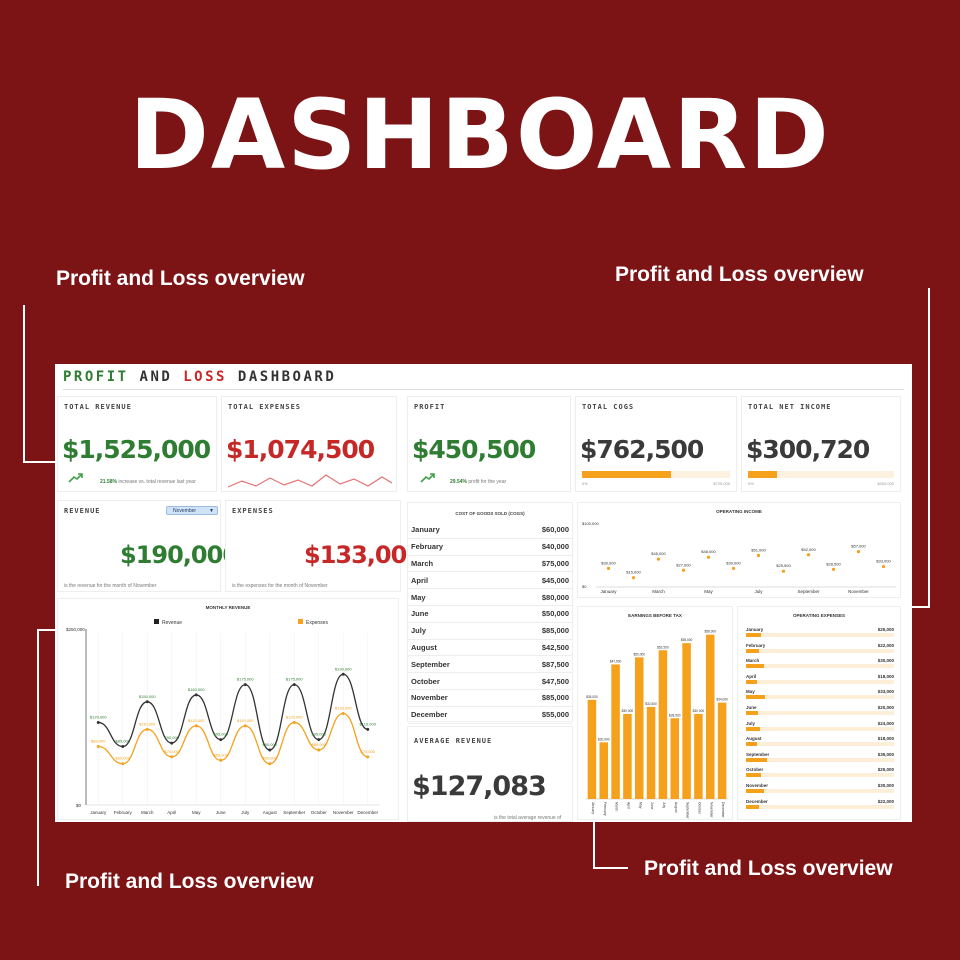 Image resolution: width=960 pixels, height=960 pixels. What do you see at coordinates (640, 805) in the screenshot?
I see `x-tick-label: May` at bounding box center [640, 805].